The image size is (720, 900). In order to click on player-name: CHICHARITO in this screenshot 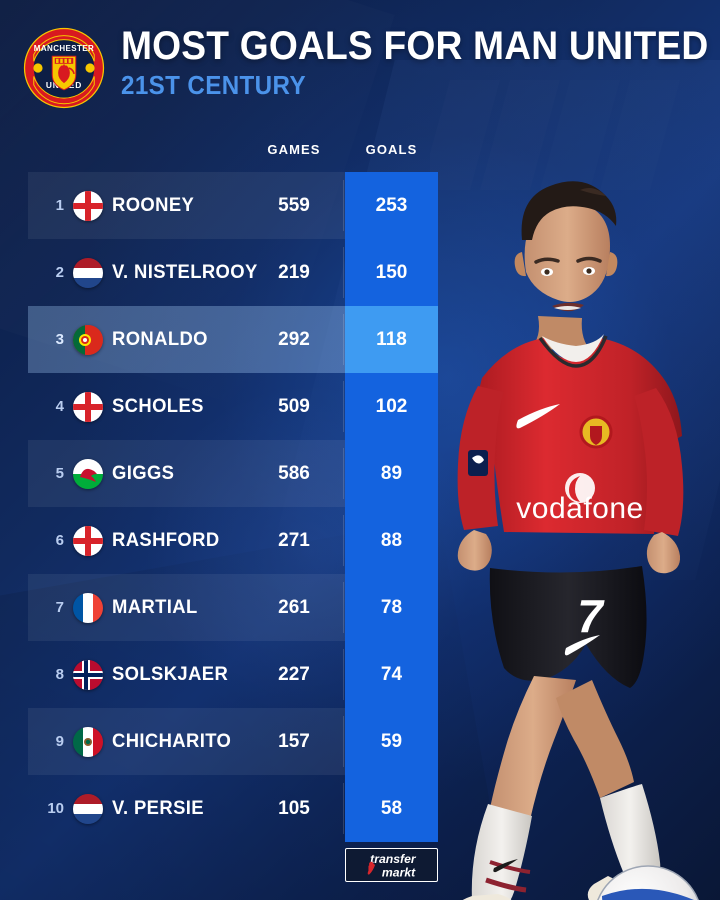, I will do `click(172, 741)`.